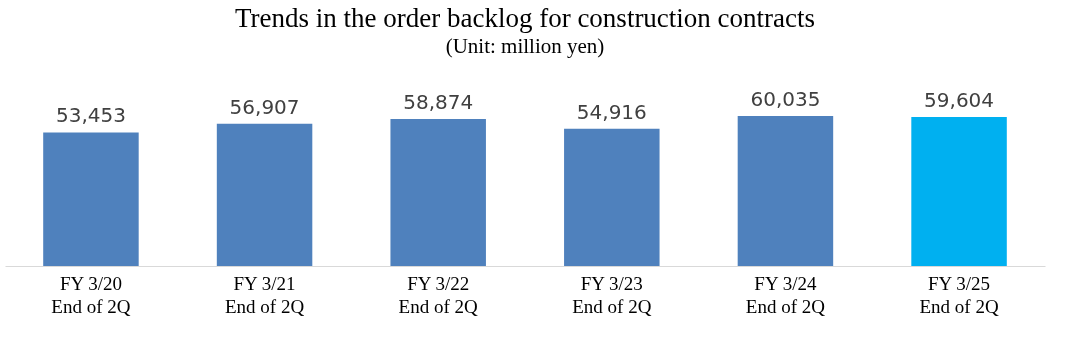 This screenshot has width=1089, height=359. I want to click on data-label: 53,453, so click(90, 115).